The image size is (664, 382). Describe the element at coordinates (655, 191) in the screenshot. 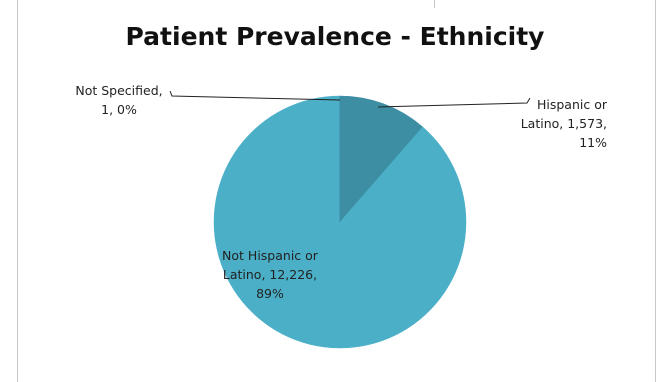

I see `chart-frame-right-border` at that location.